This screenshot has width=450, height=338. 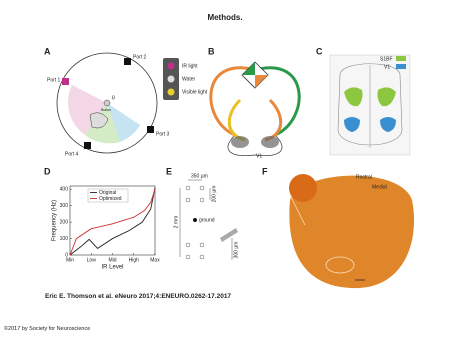 What do you see at coordinates (112, 260) in the screenshot?
I see `x-tick-label: Mid` at bounding box center [112, 260].